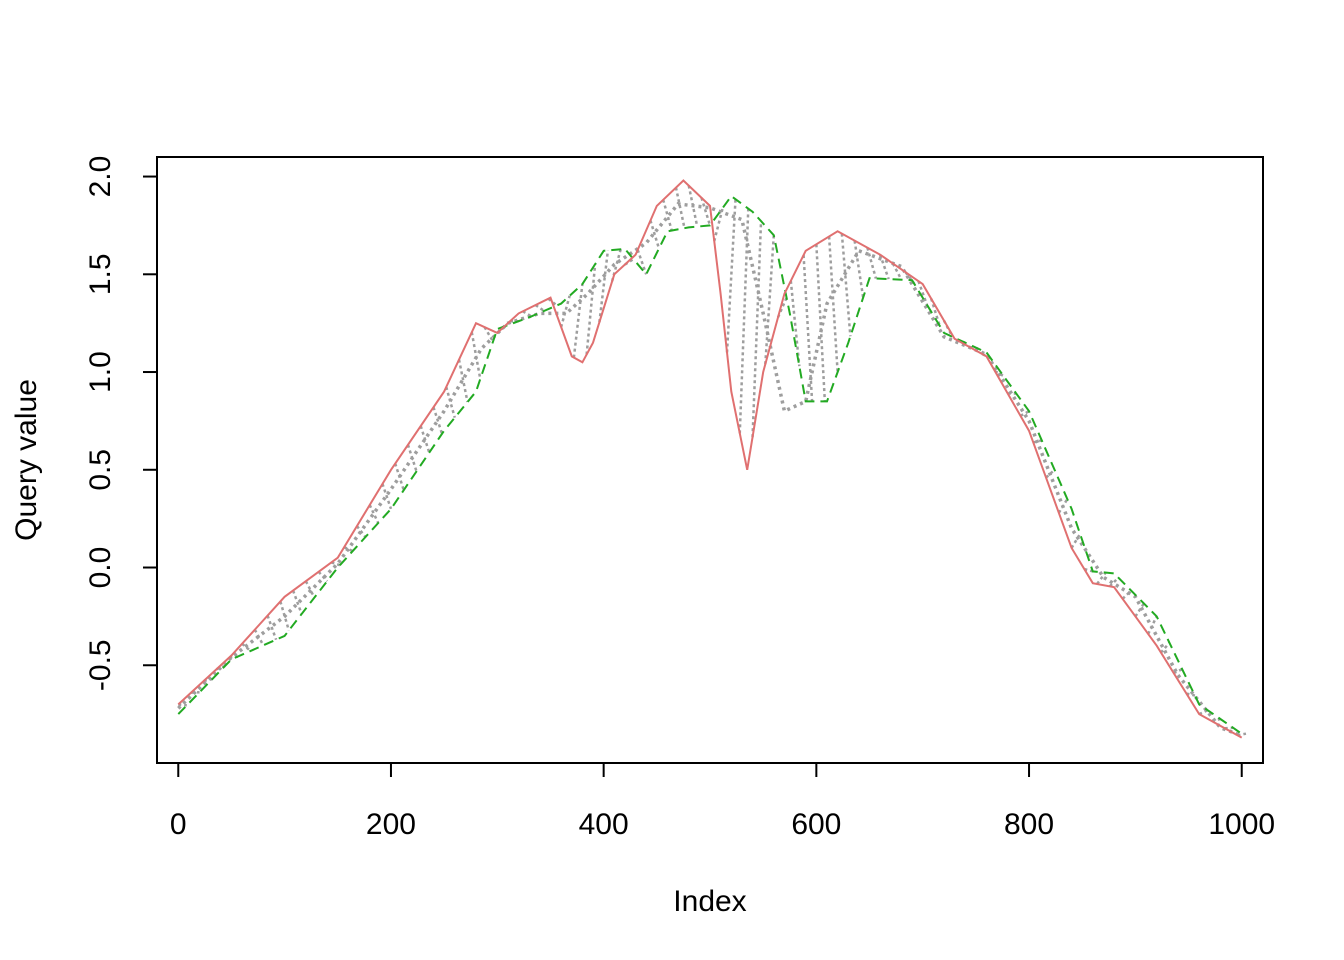  What do you see at coordinates (100, 470) in the screenshot?
I see `y-tick-label: 0.5` at bounding box center [100, 470].